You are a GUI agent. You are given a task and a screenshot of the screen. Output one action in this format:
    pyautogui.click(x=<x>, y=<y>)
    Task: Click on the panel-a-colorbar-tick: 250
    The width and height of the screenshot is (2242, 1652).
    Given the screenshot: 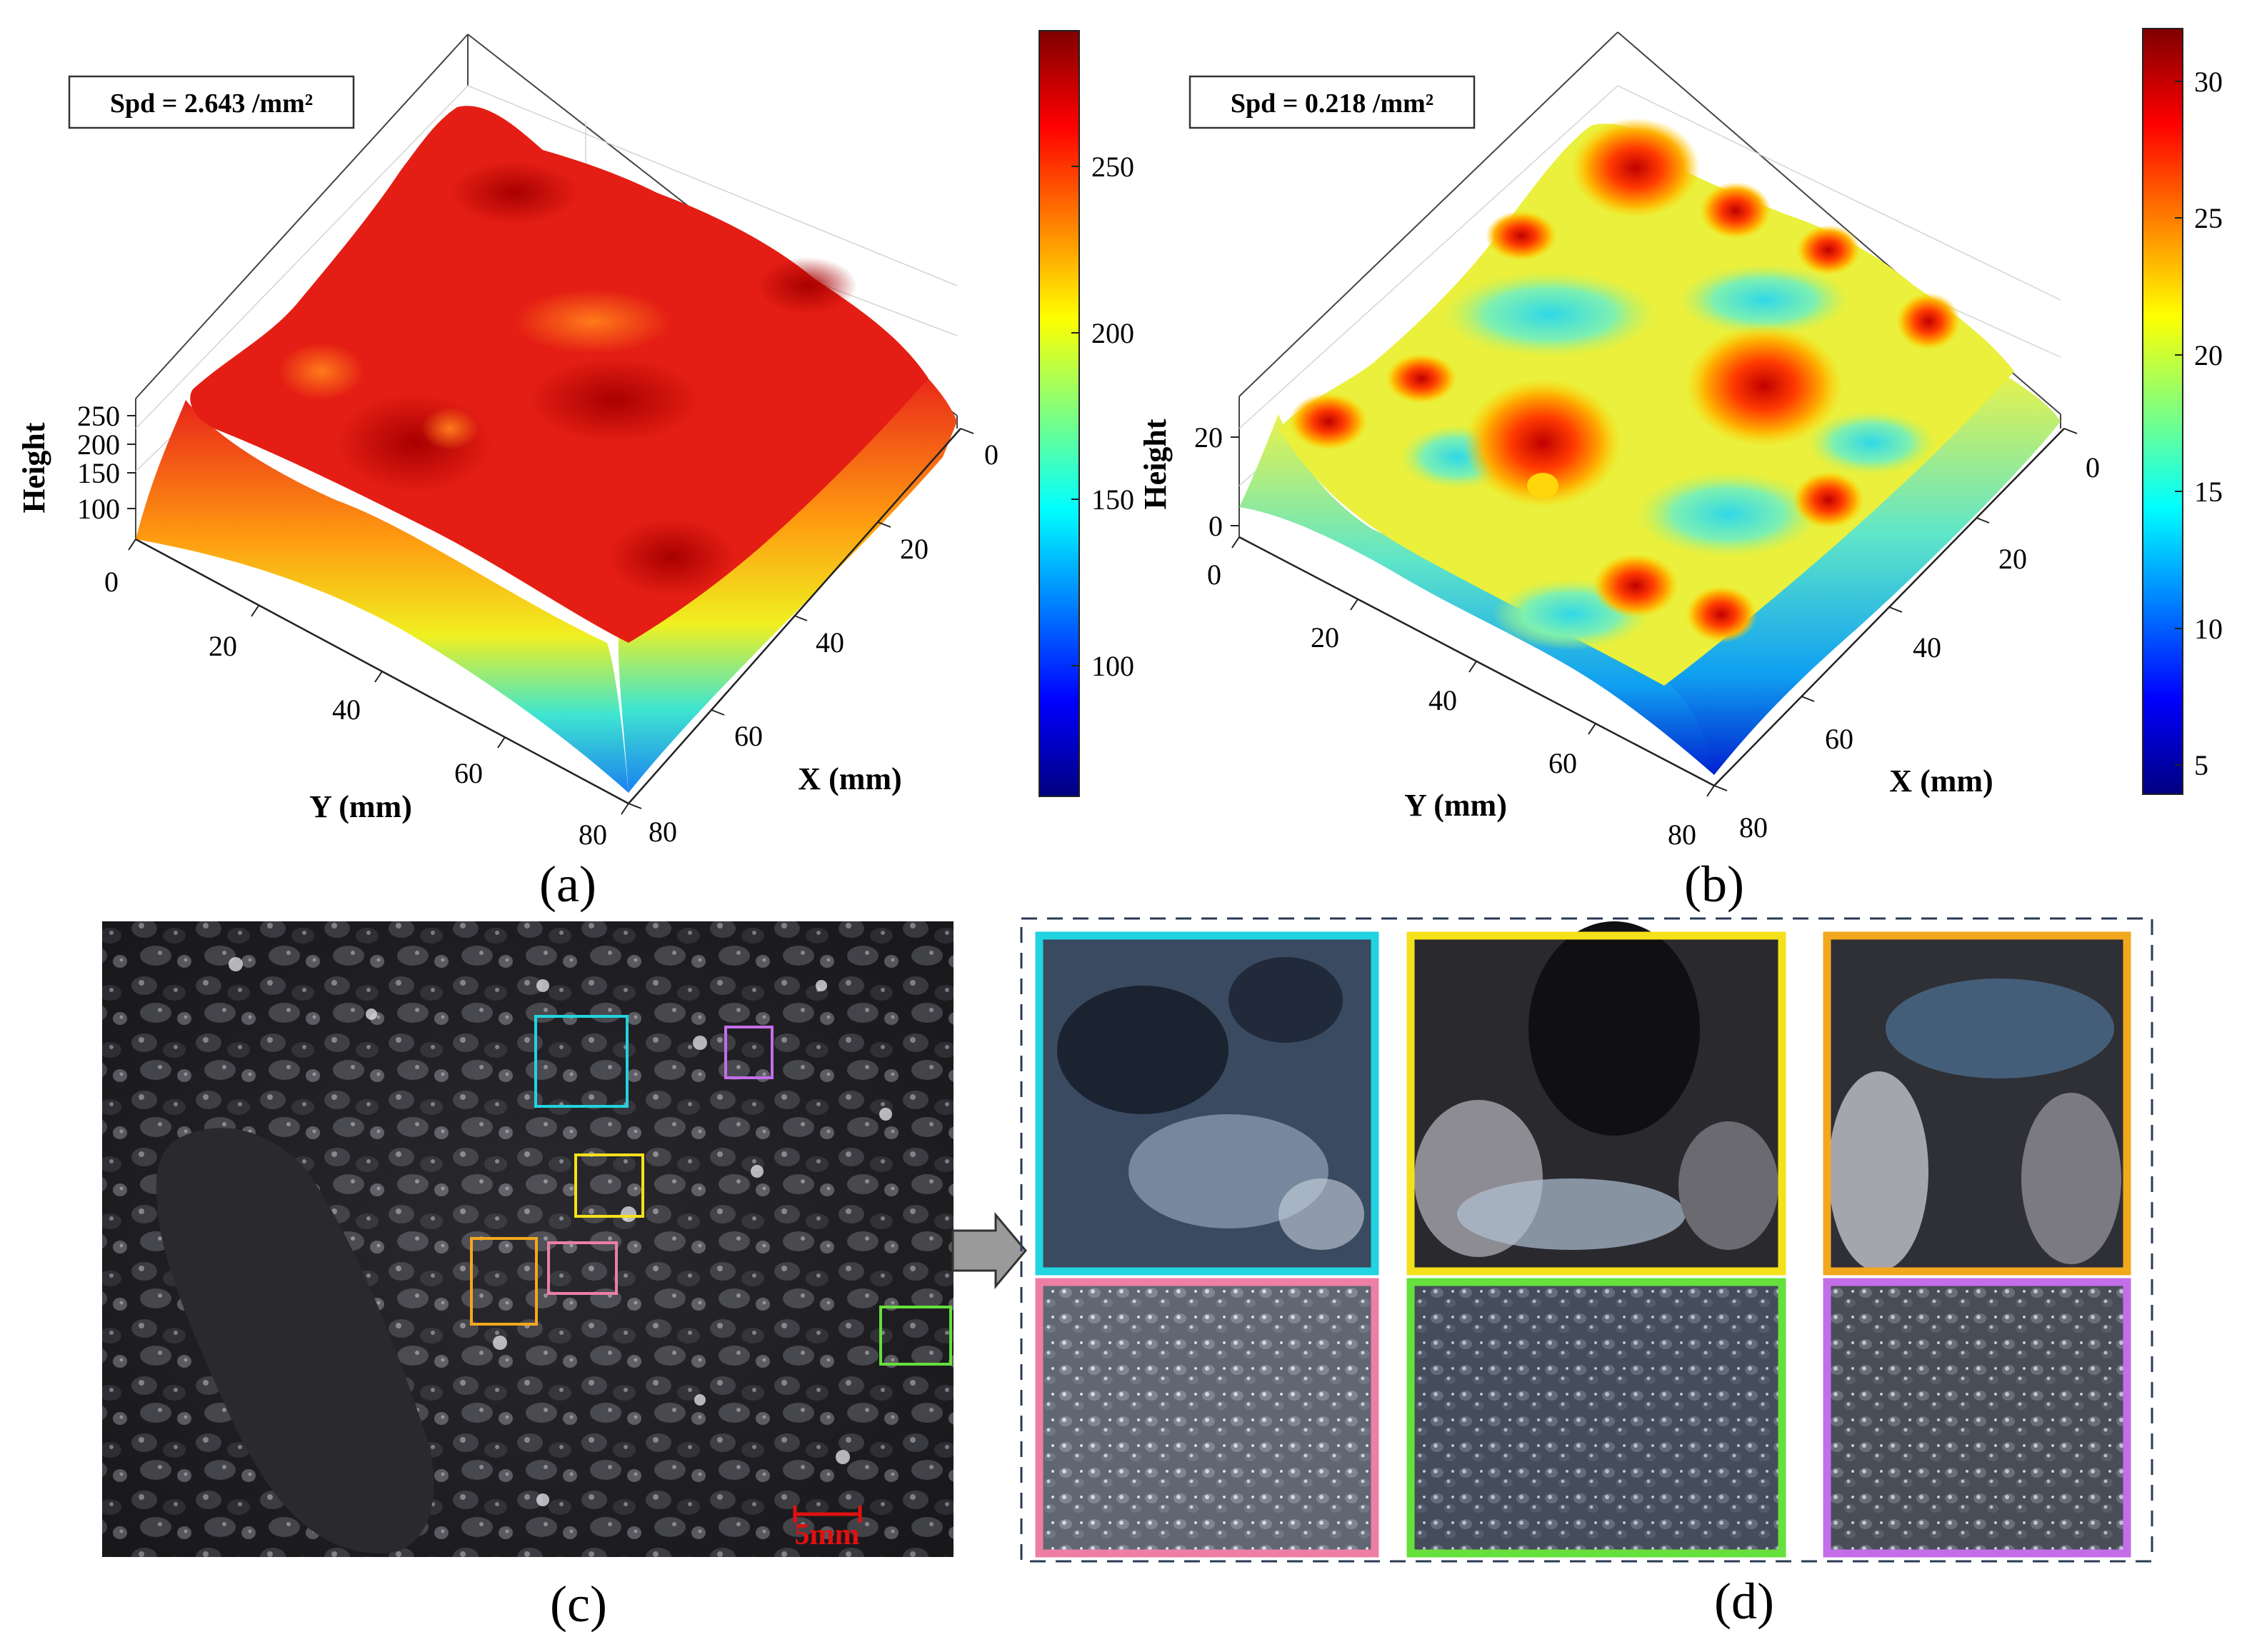 What is the action you would take?
    pyautogui.click(x=1112, y=167)
    